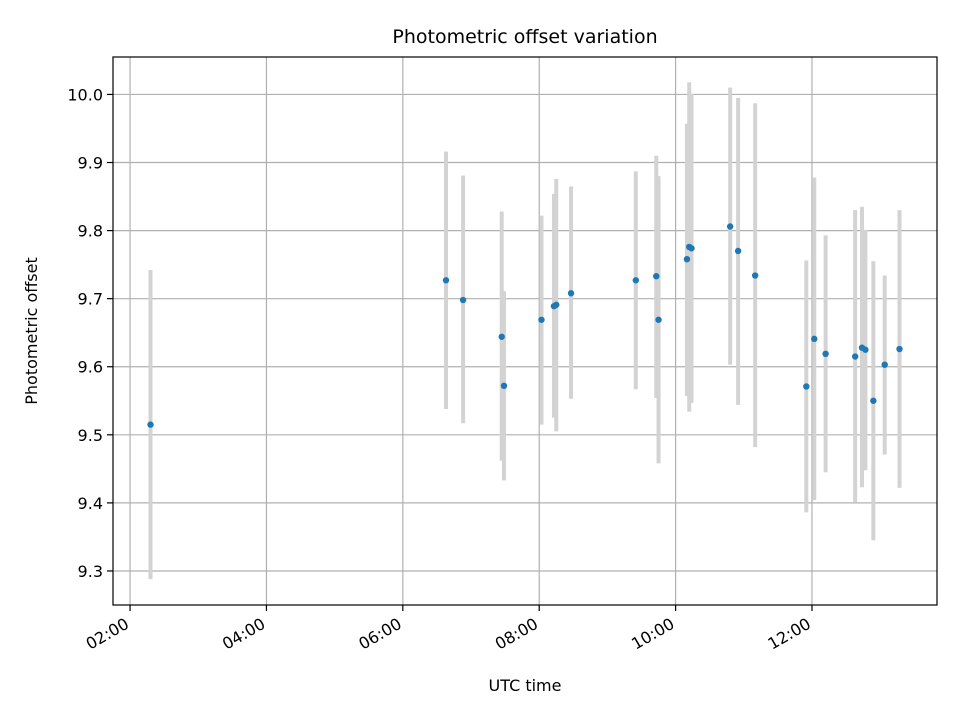  Describe the element at coordinates (90, 503) in the screenshot. I see `y-tick-label: 9.4` at that location.